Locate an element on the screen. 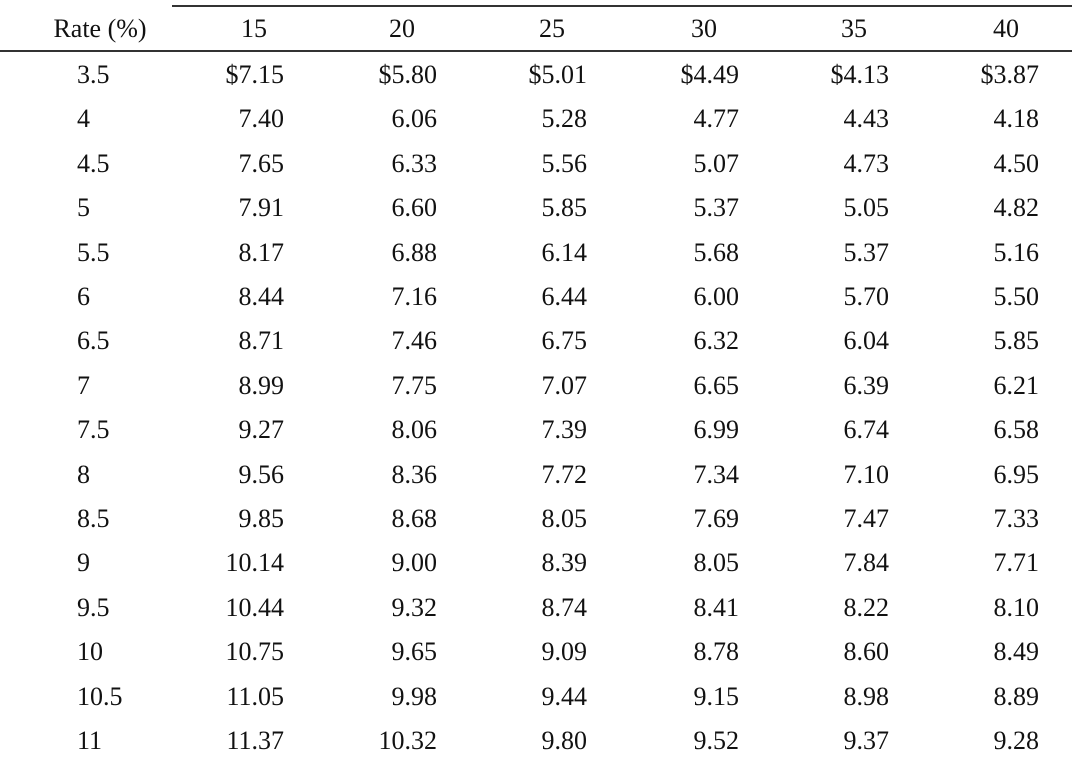 The height and width of the screenshot is (766, 1072). payment-cell: 5.07 is located at coordinates (716, 163).